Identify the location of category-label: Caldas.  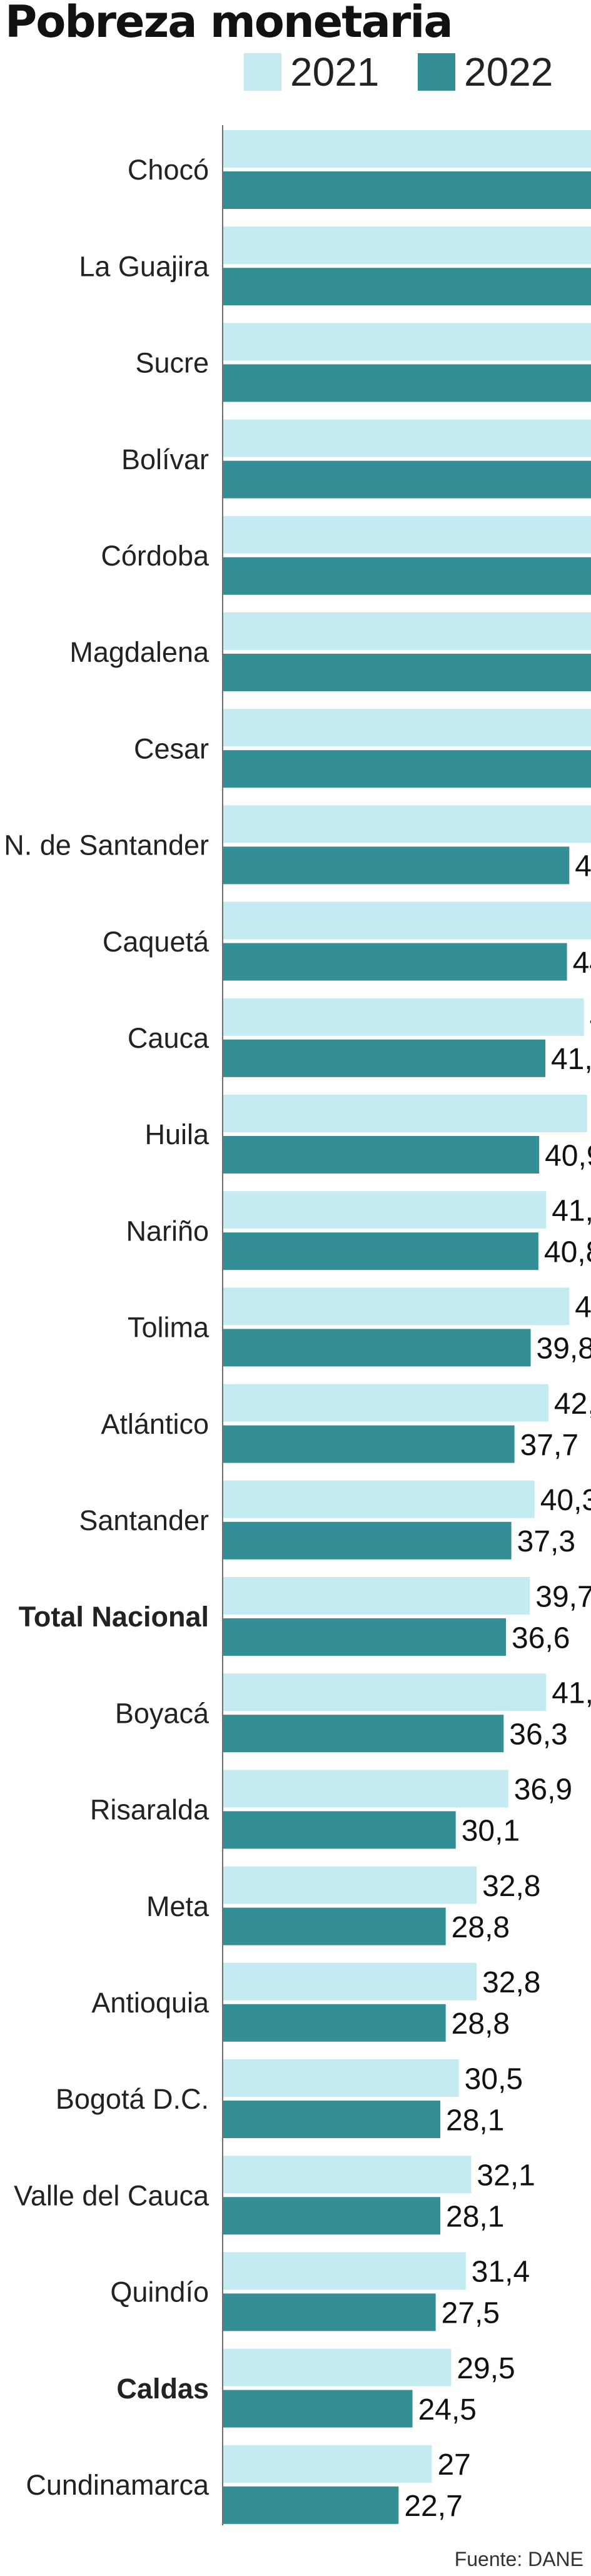
(162, 2389).